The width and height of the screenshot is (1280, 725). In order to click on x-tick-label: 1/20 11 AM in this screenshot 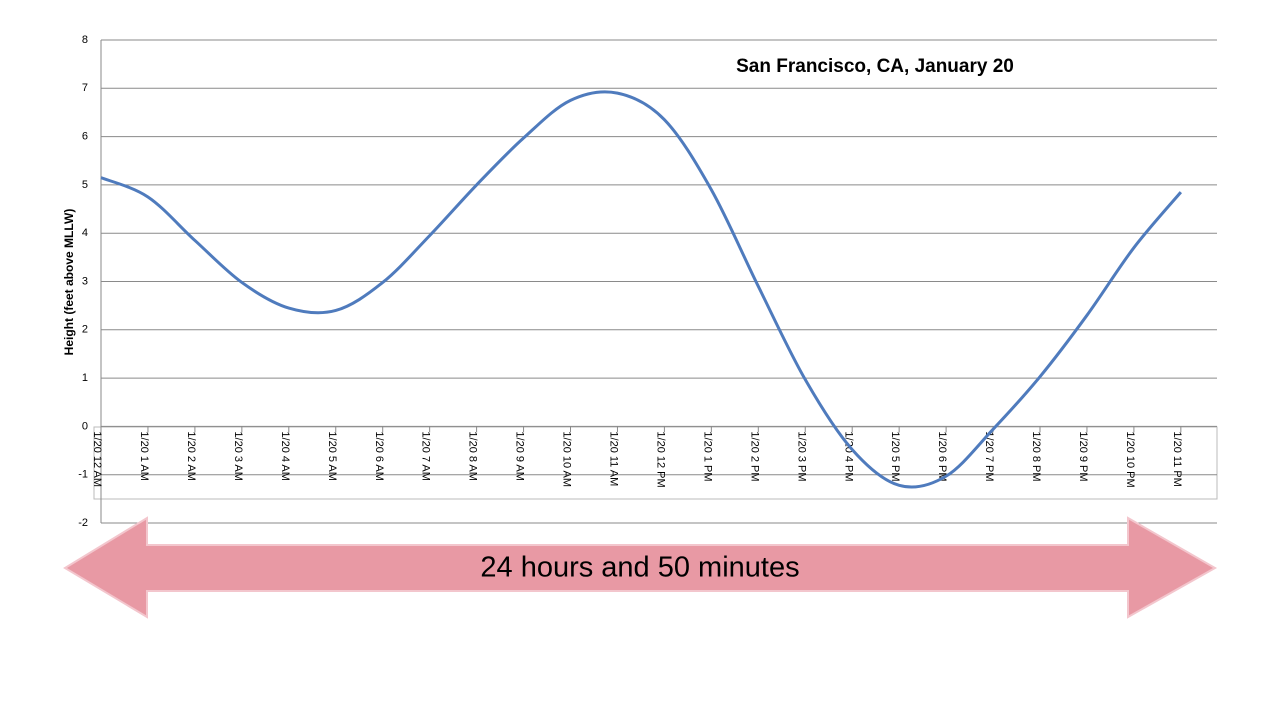, I will do `click(614, 458)`.